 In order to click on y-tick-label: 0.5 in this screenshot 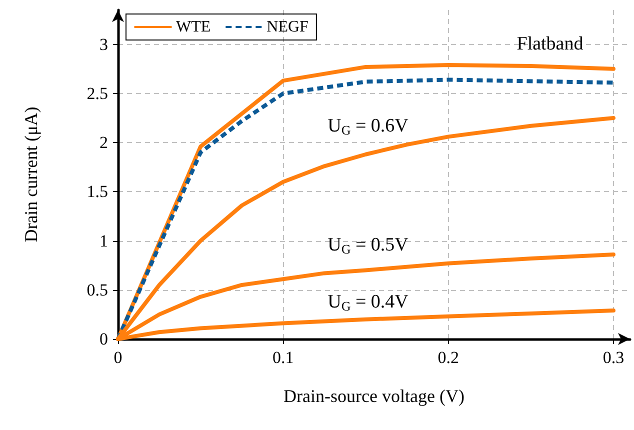, I will do `click(97, 290)`.